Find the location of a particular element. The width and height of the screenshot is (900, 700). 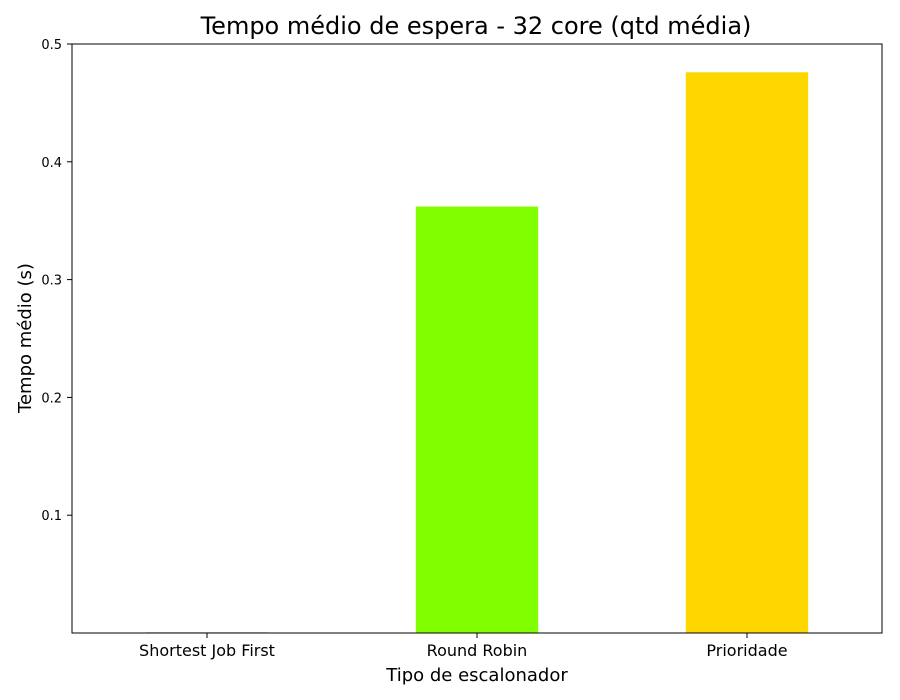

x-tick-label-0: Shortest Job First is located at coordinates (207, 650).